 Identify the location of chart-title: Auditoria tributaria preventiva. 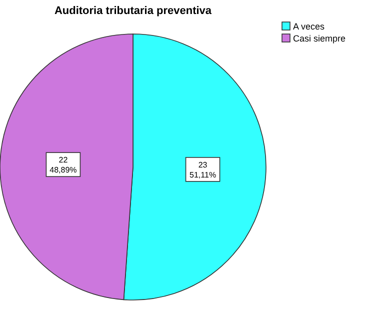
(133, 11).